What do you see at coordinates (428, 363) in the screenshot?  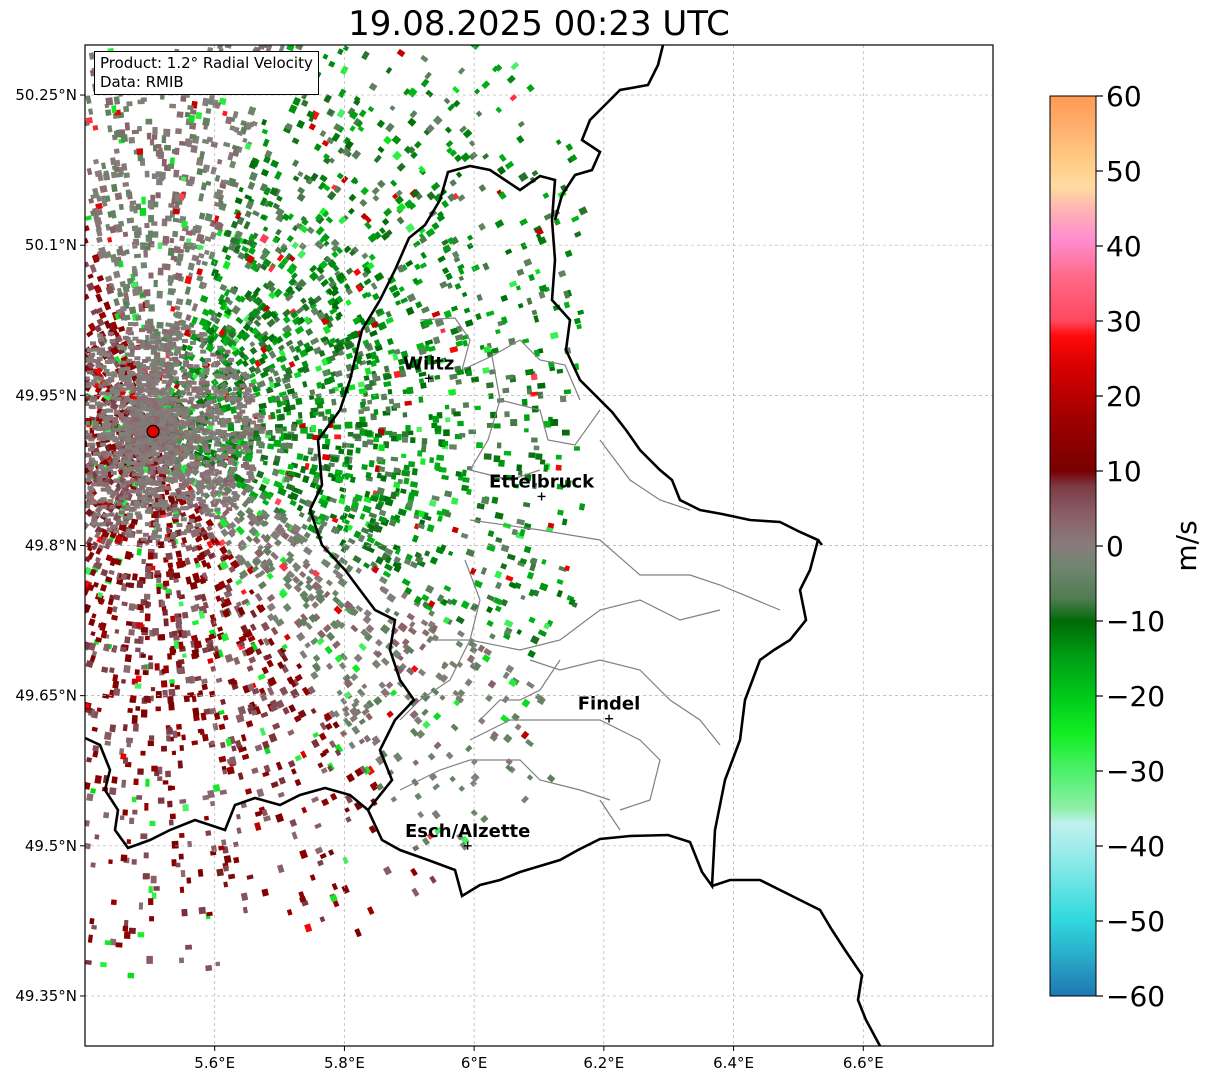 I see `city-label: Wiltz` at bounding box center [428, 363].